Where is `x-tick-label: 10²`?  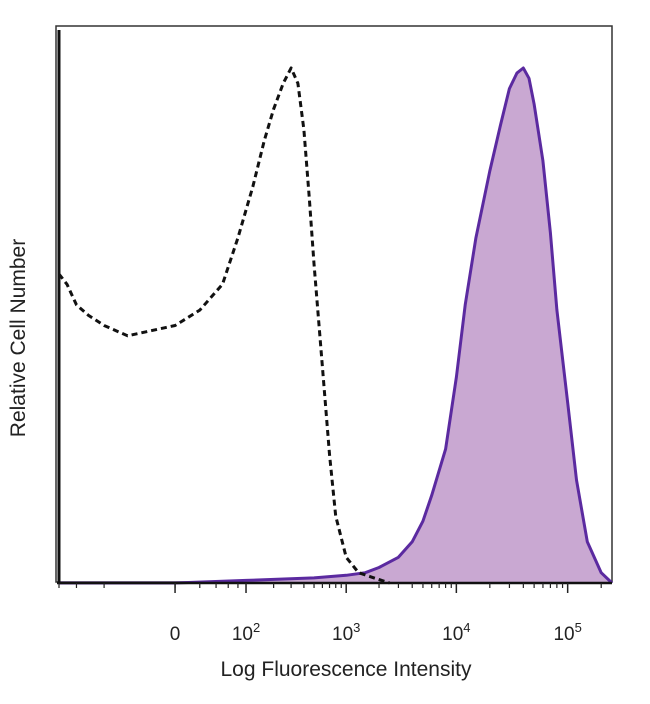
x-tick-label: 10² is located at coordinates (246, 632).